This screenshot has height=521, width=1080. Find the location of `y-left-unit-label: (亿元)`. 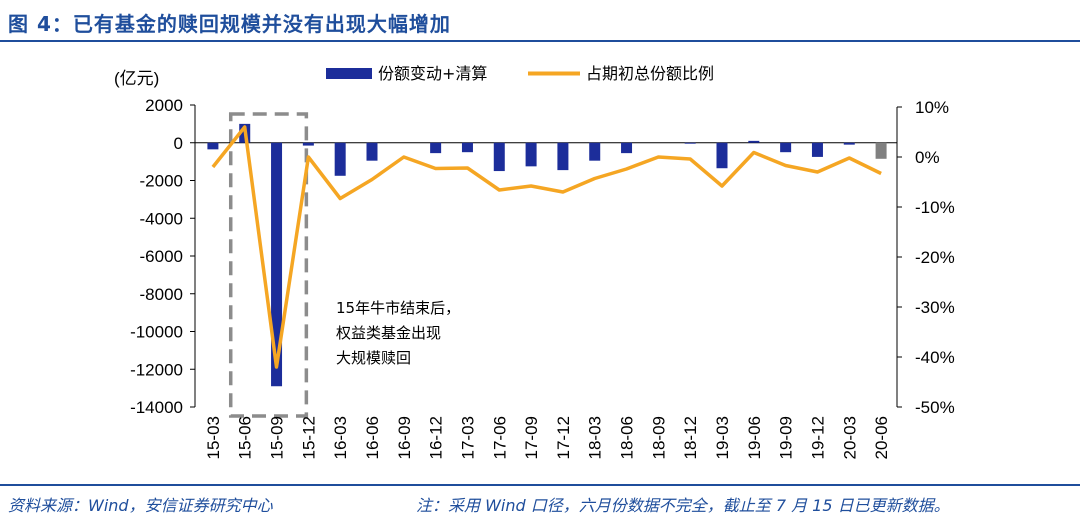

y-left-unit-label: (亿元) is located at coordinates (136, 78).